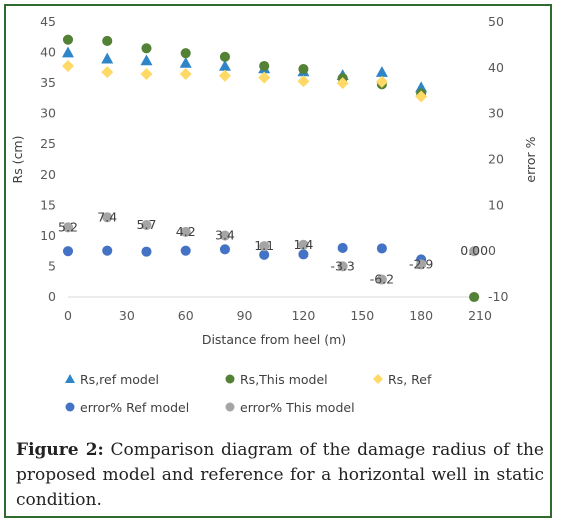 This screenshot has height=528, width=562. I want to click on y-right-tick-label: 50, so click(496, 21).